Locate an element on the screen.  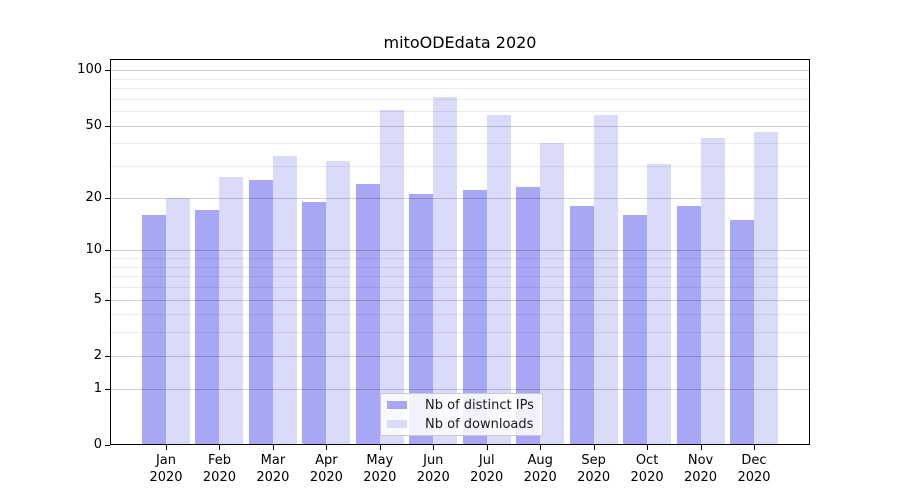
y-tick-label: 20 is located at coordinates (93, 197).